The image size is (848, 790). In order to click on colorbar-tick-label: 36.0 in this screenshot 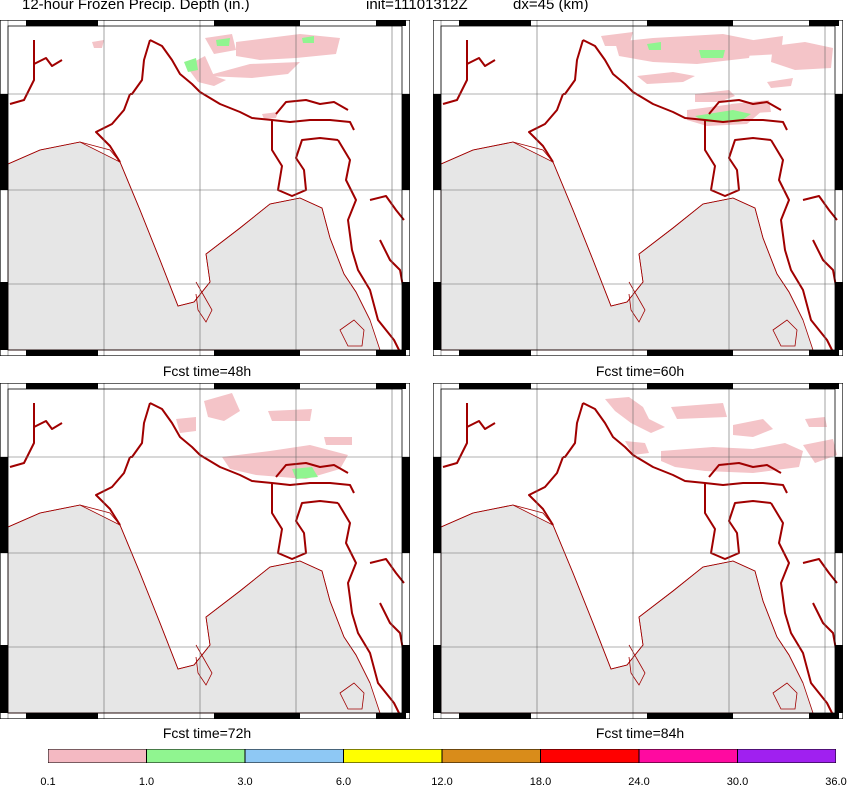, I will do `click(836, 782)`.